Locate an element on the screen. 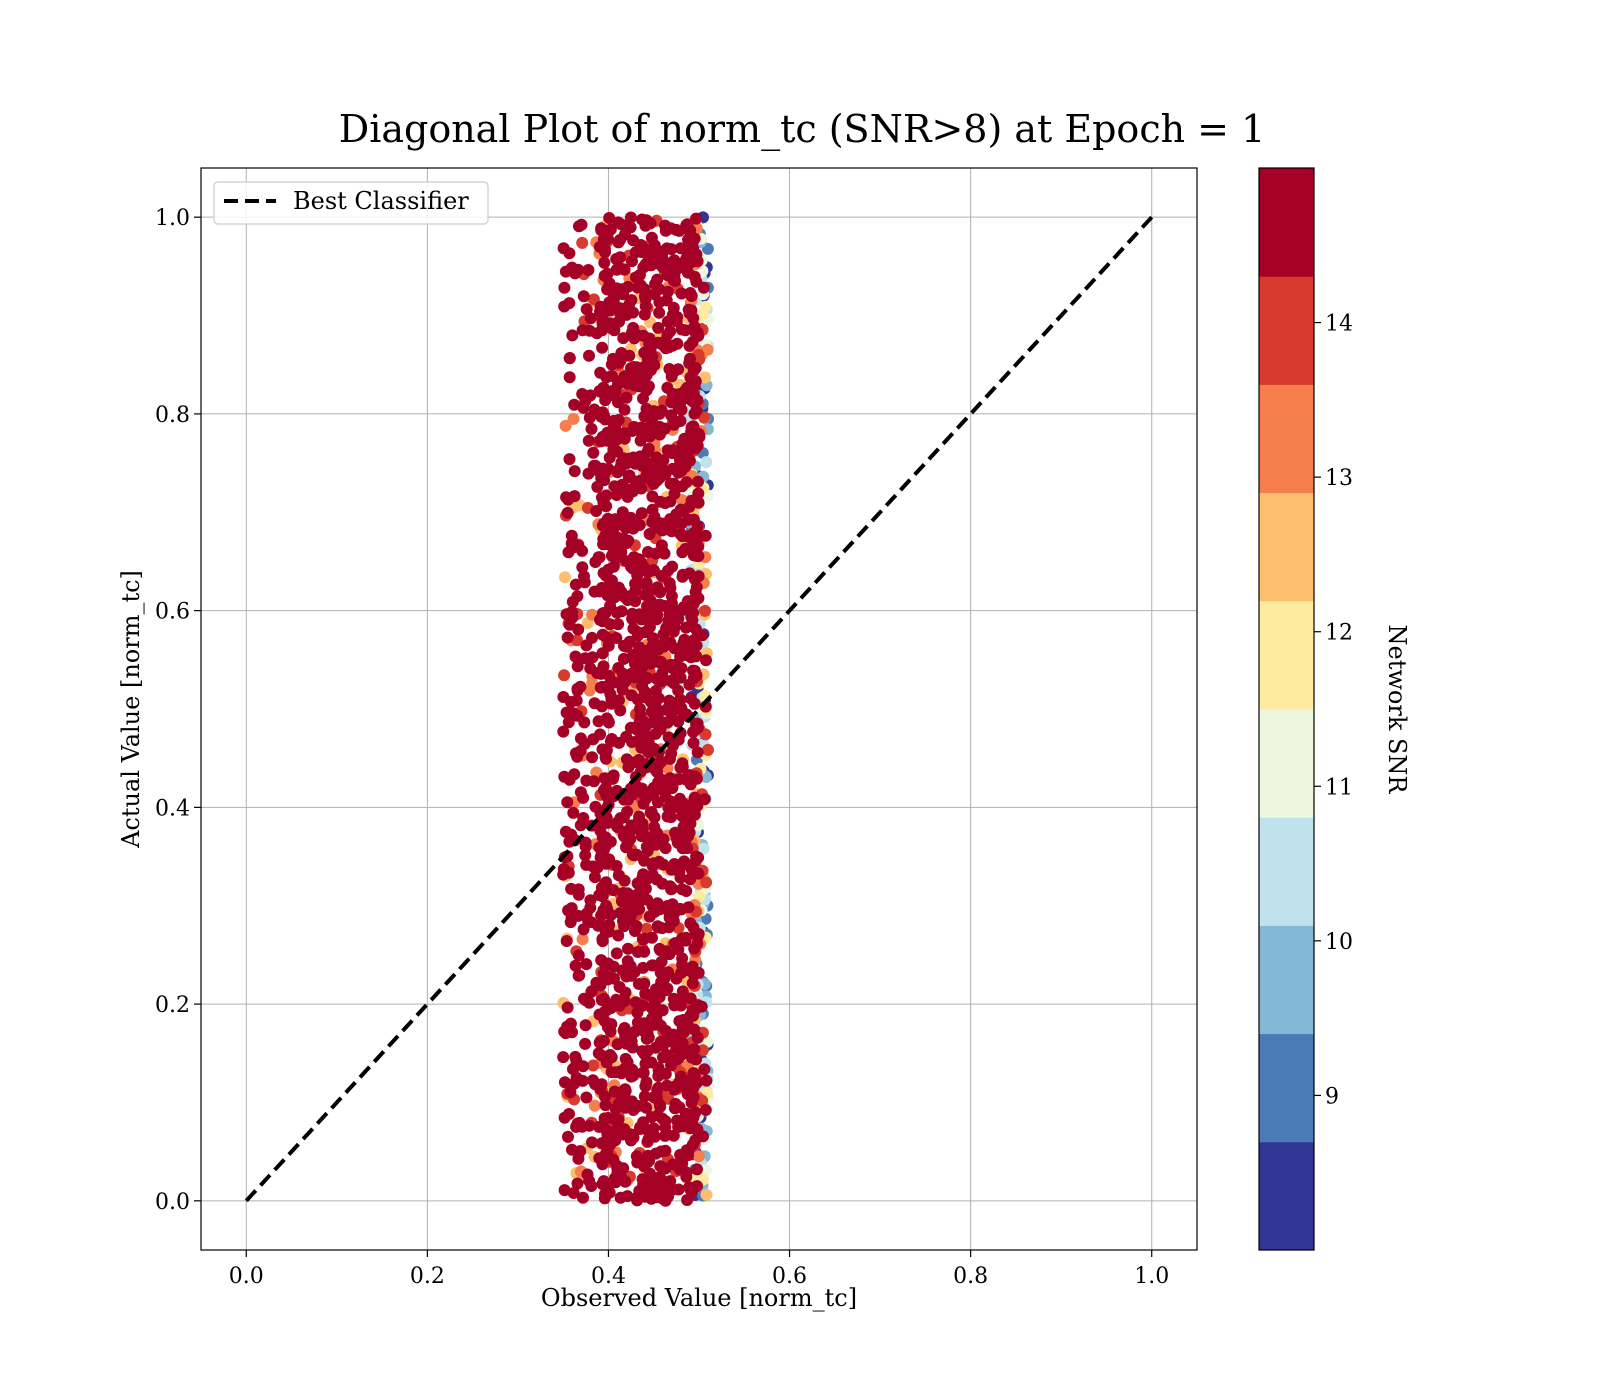  scatter-point-1911 is located at coordinates (657, 1090).